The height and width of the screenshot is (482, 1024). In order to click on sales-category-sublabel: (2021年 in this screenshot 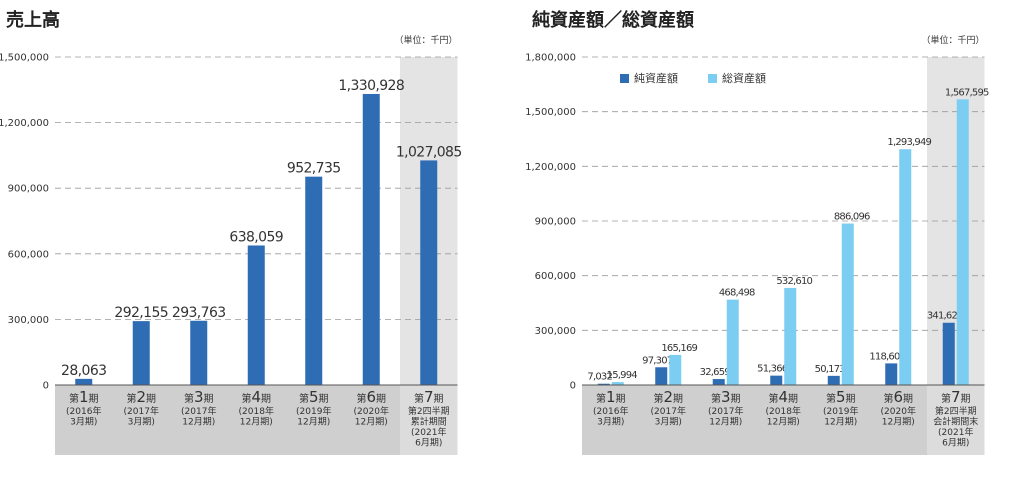, I will do `click(428, 432)`.